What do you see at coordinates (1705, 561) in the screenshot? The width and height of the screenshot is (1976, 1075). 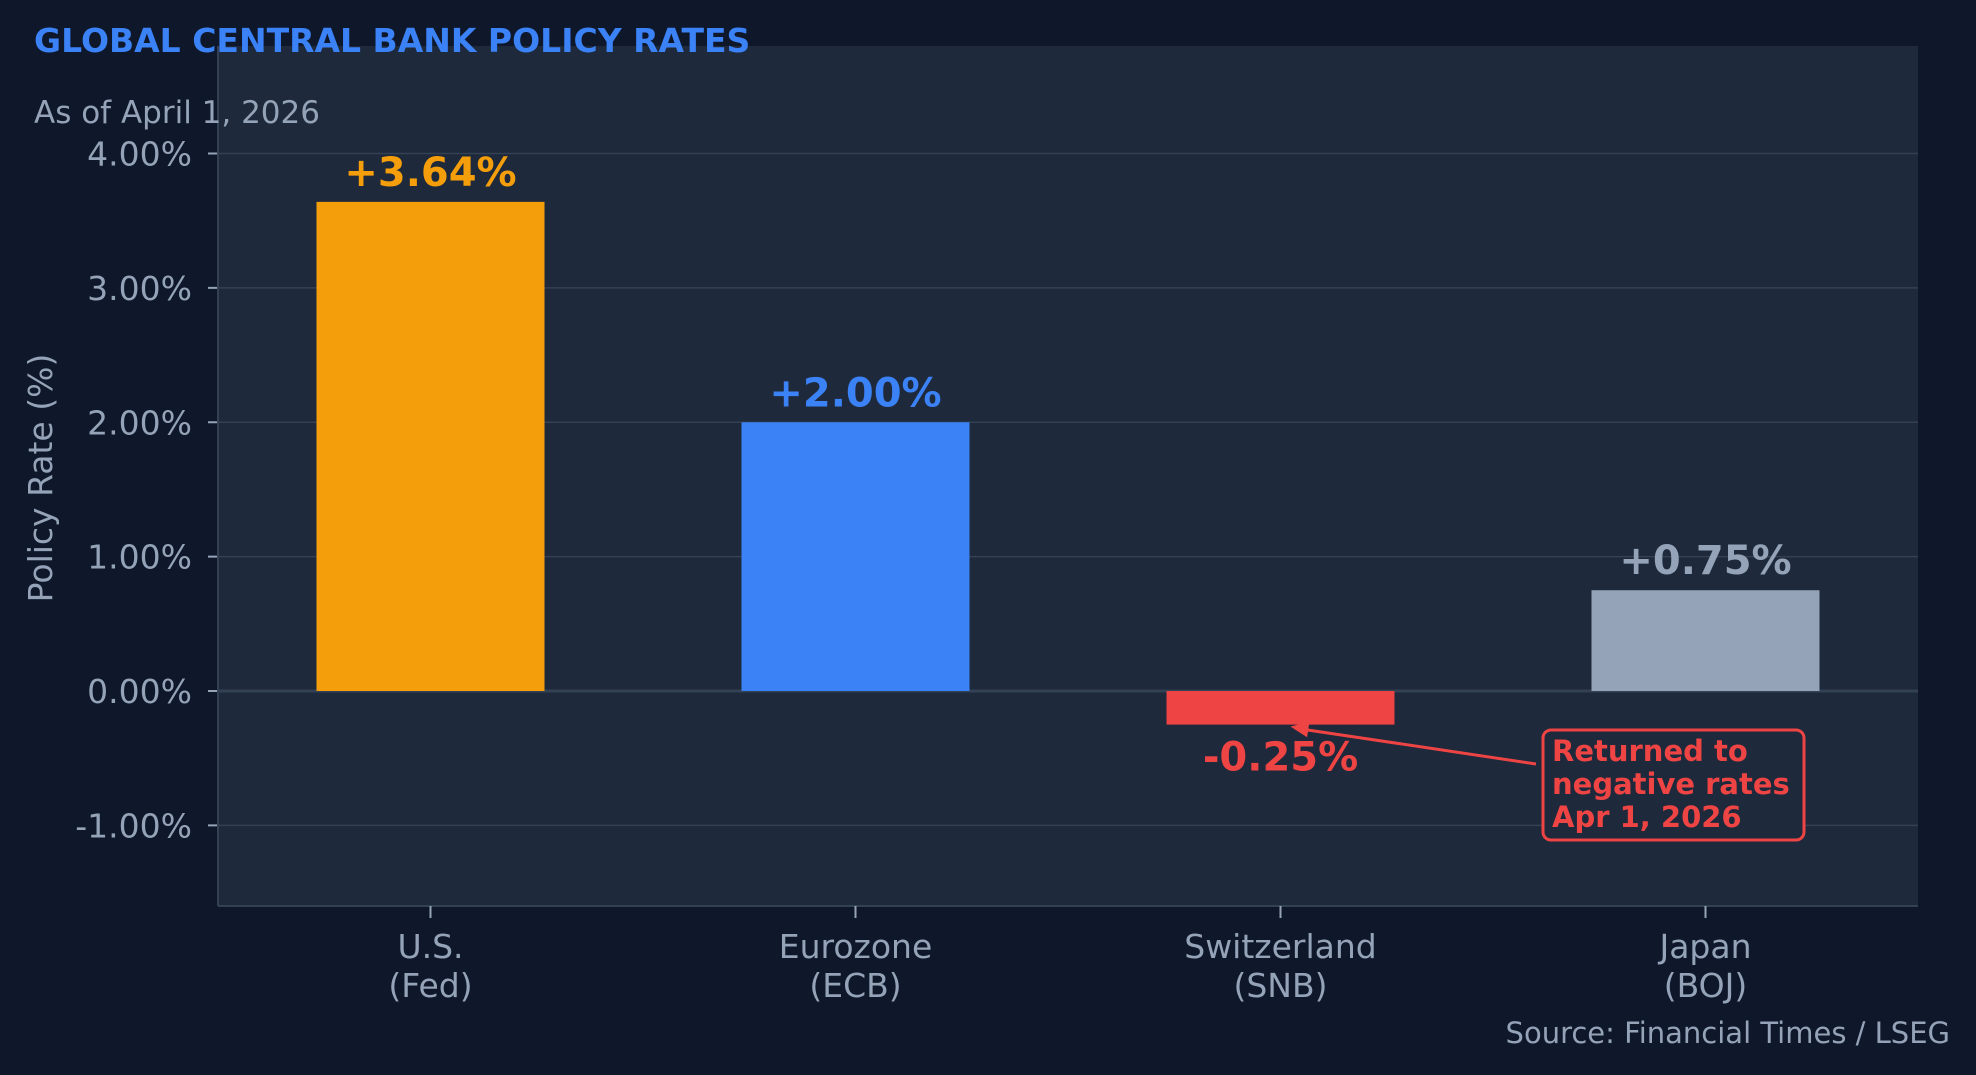 I see `data-label: +0.75%` at bounding box center [1705, 561].